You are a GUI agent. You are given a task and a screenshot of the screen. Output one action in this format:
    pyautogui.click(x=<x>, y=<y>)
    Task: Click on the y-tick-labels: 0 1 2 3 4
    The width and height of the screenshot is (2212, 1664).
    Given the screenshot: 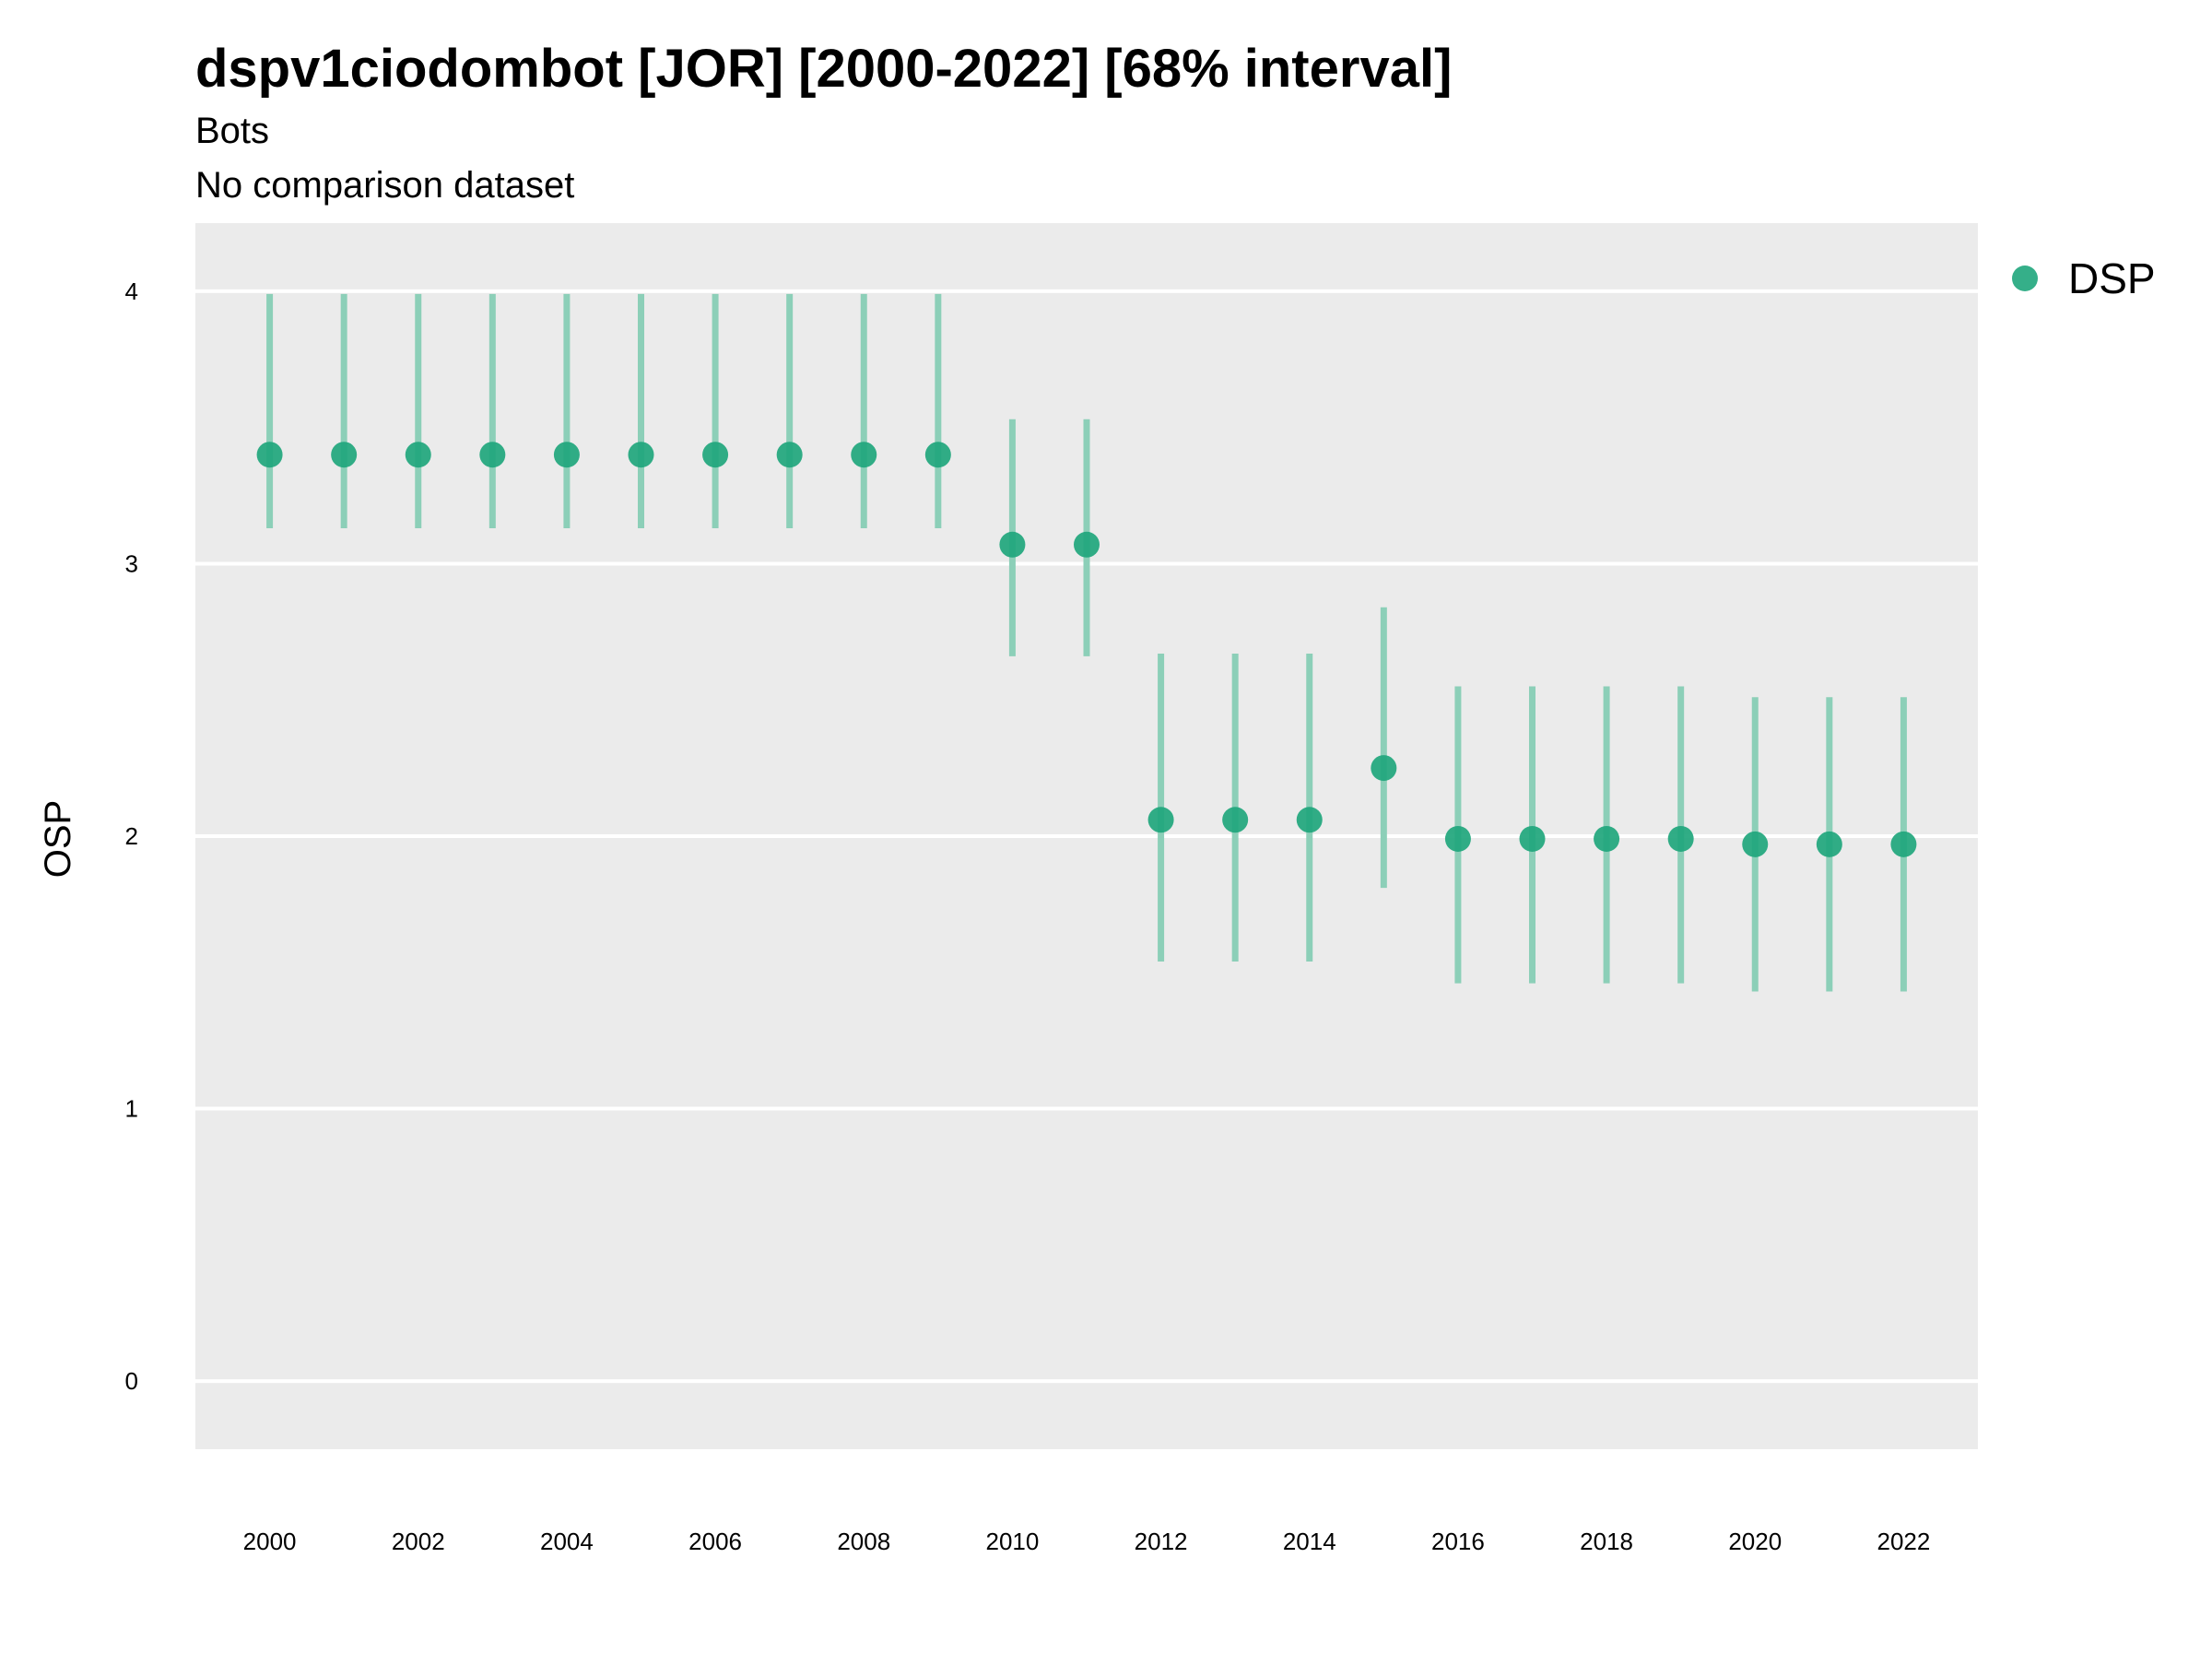 What is the action you would take?
    pyautogui.click(x=131, y=836)
    